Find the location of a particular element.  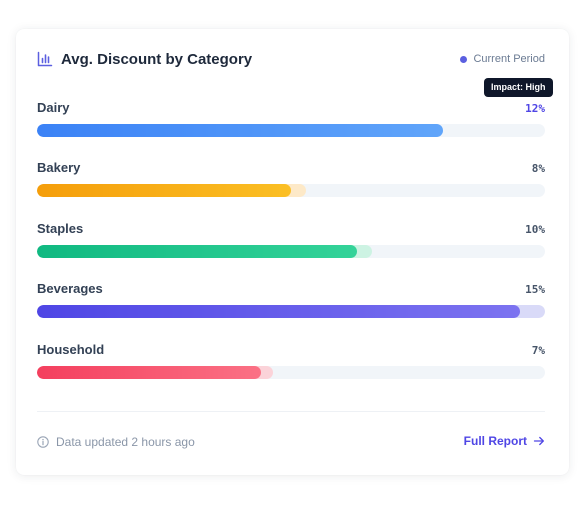

category-row: Dairy 12% is located at coordinates (291, 120).